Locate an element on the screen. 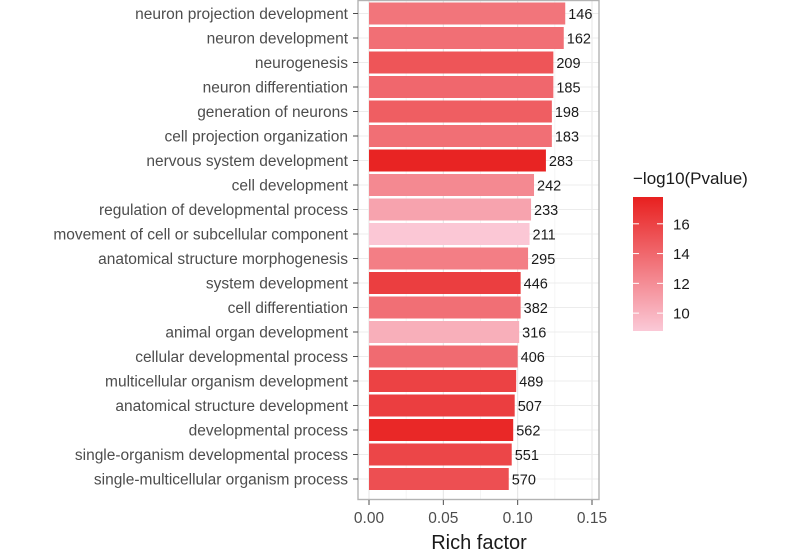 The height and width of the screenshot is (555, 800). category-label: single-multicellular organism process is located at coordinates (221, 480).